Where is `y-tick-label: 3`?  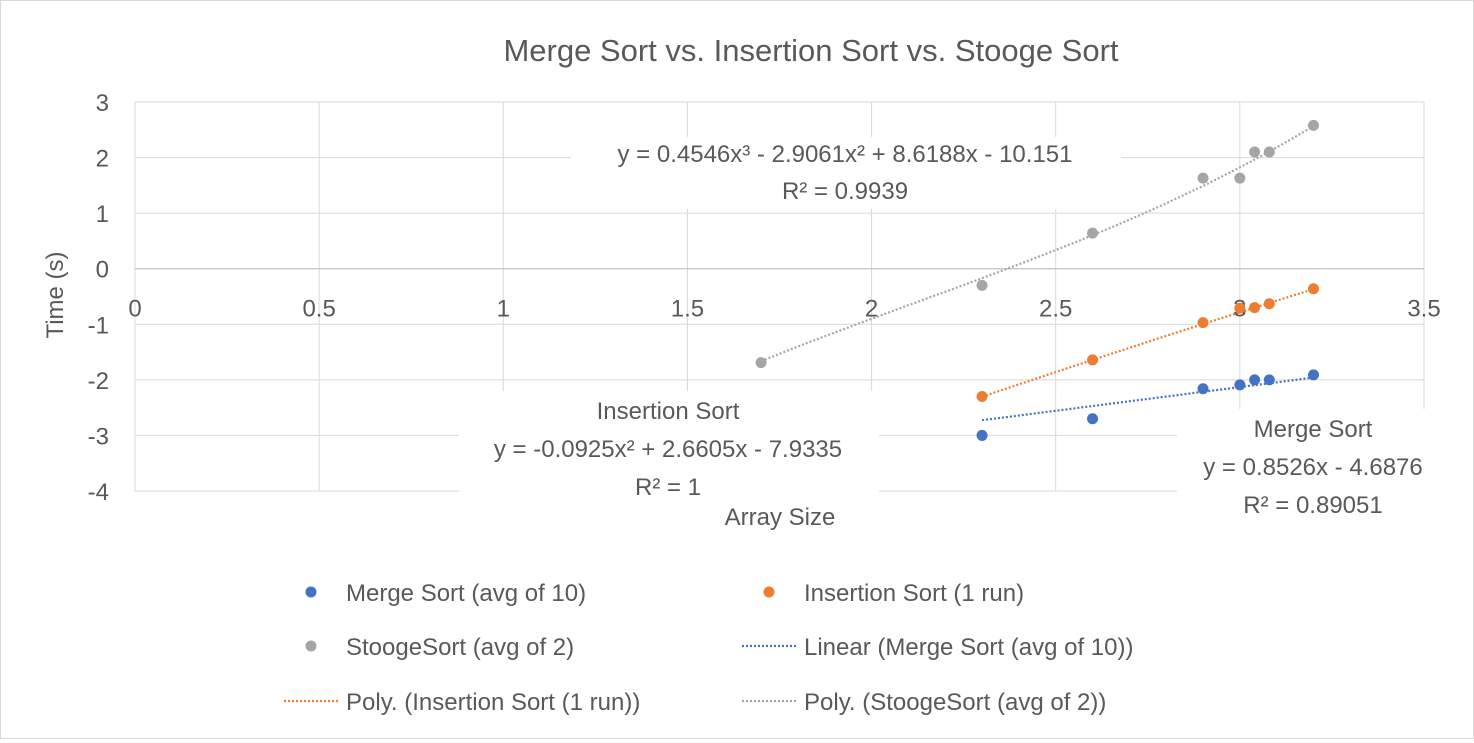
y-tick-label: 3 is located at coordinates (102, 103).